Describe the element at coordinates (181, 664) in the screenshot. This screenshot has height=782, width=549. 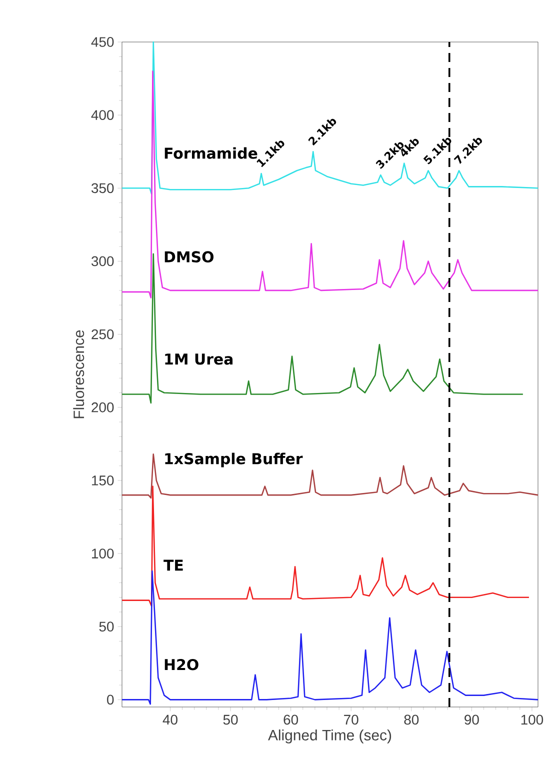
I see `series-label: H2O` at that location.